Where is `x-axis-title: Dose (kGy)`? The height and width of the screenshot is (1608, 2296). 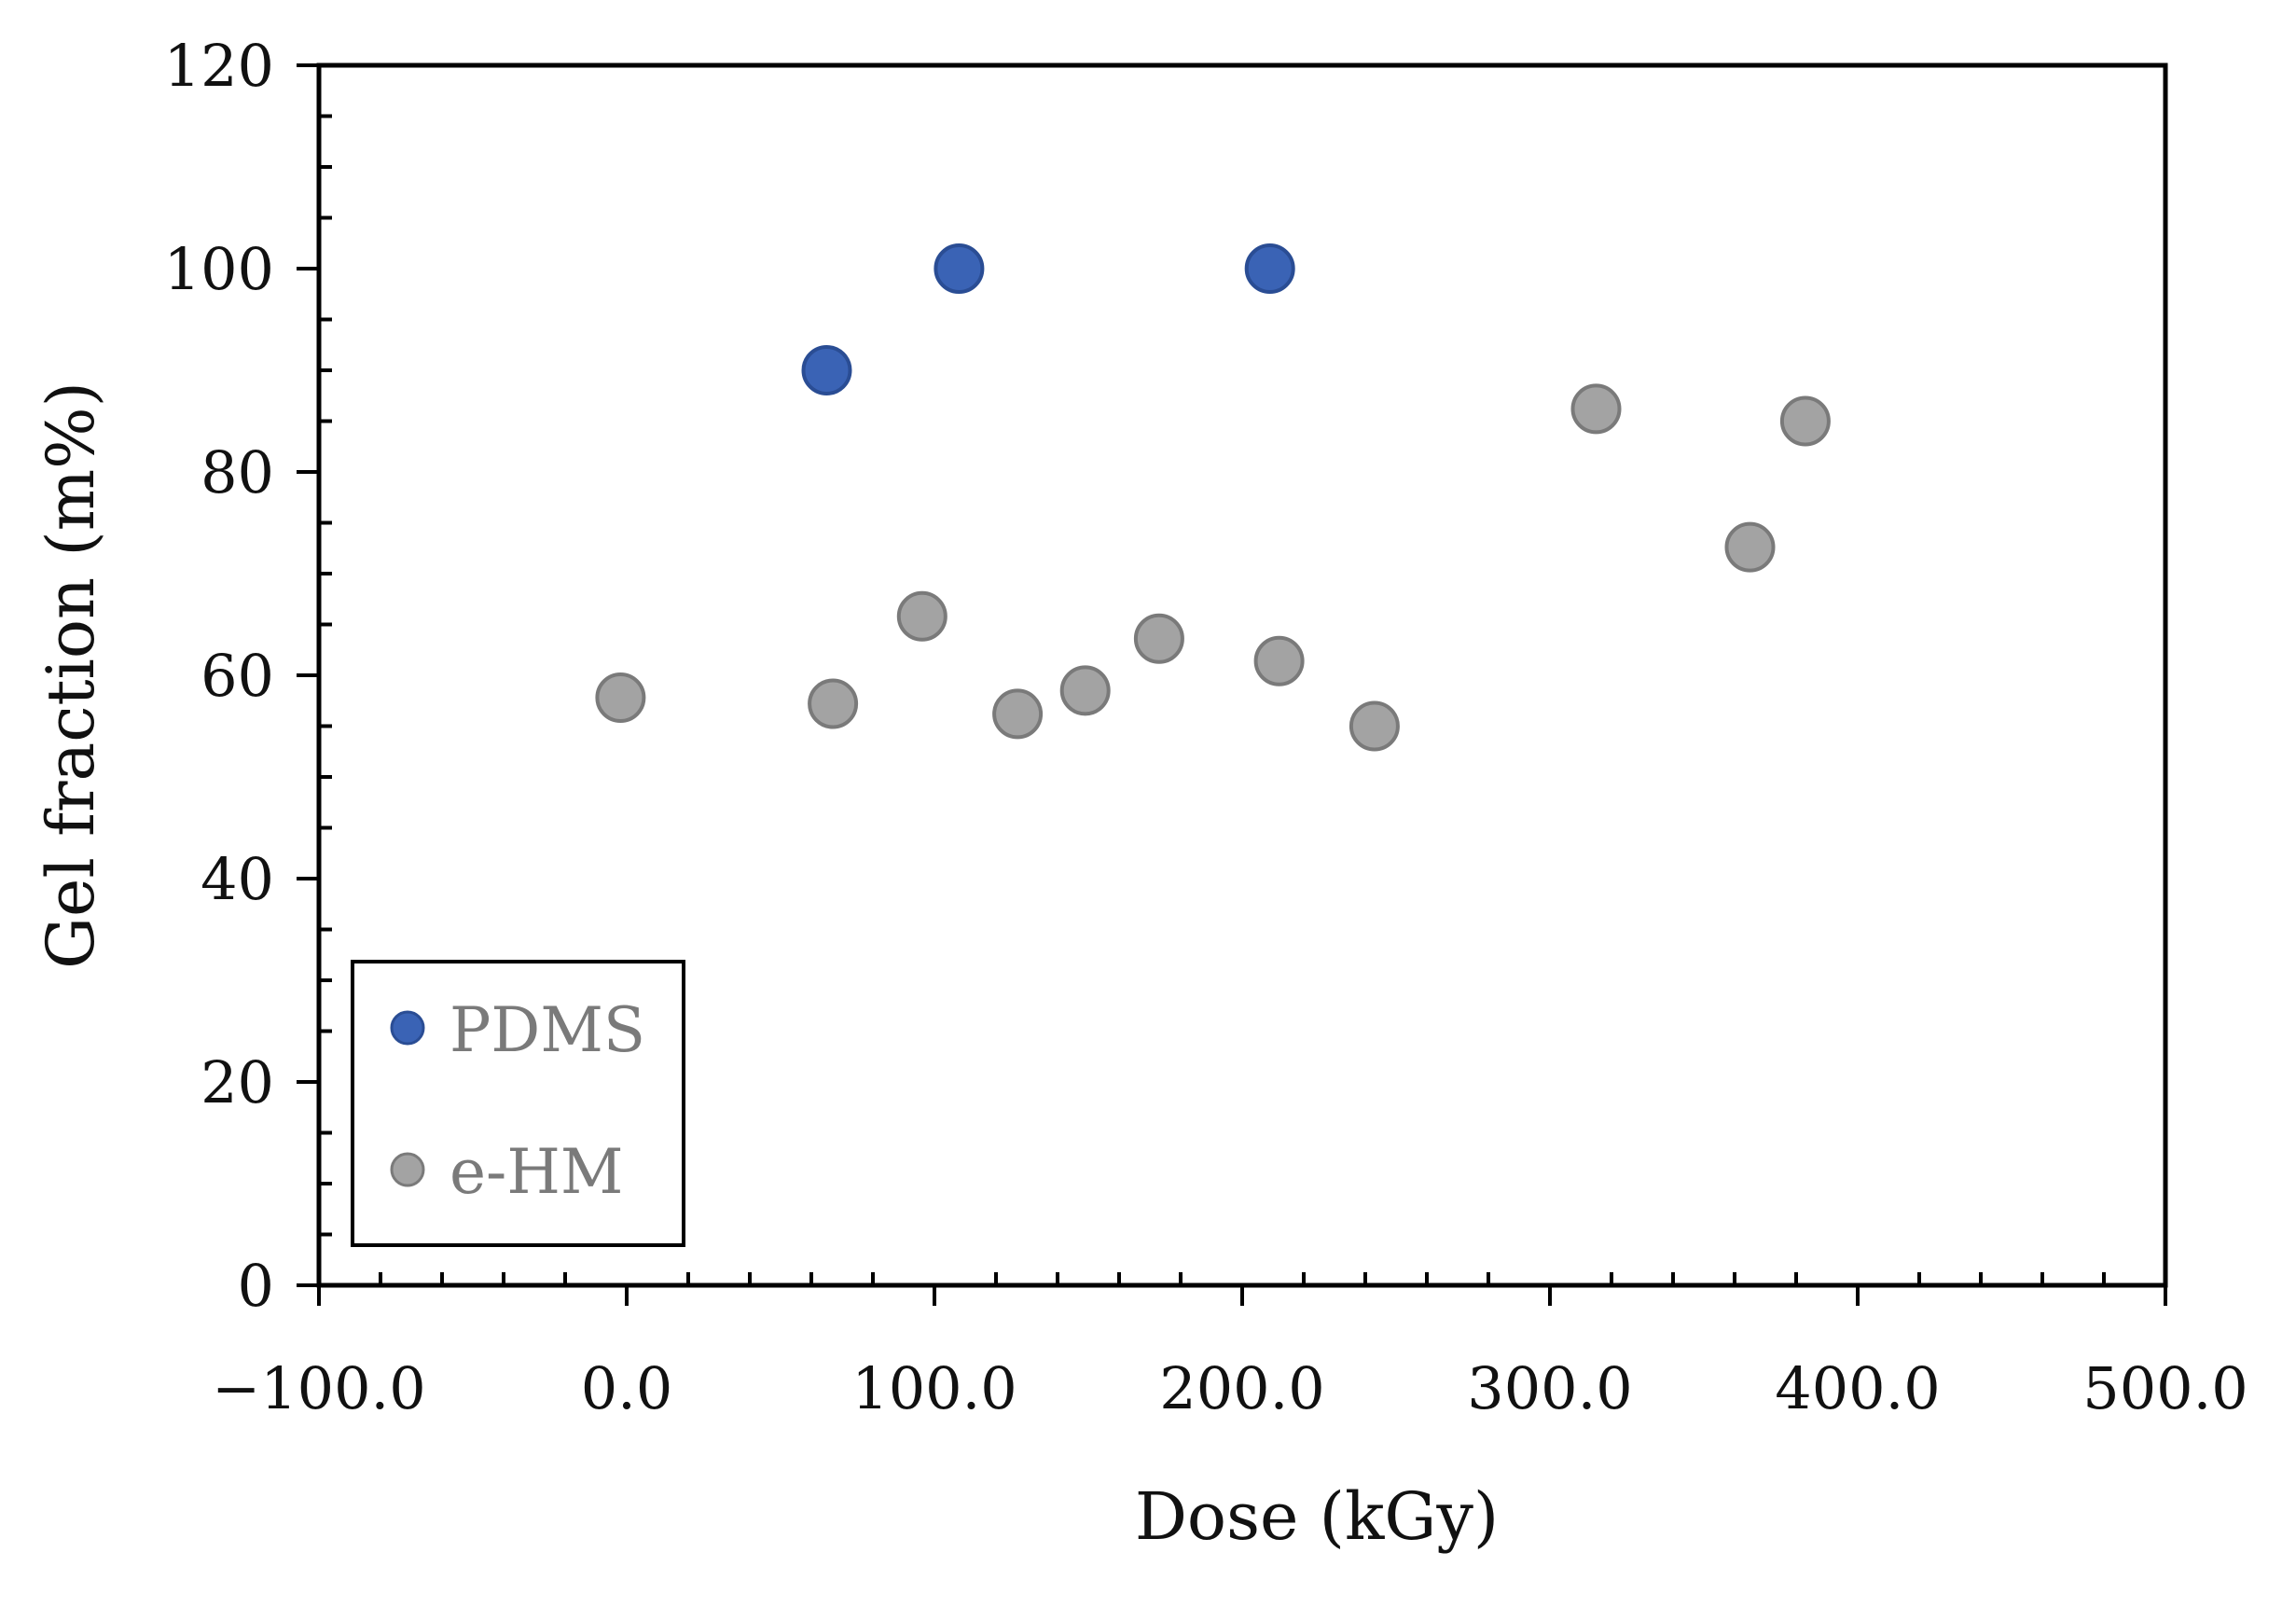 x-axis-title: Dose (kGy) is located at coordinates (1317, 1516).